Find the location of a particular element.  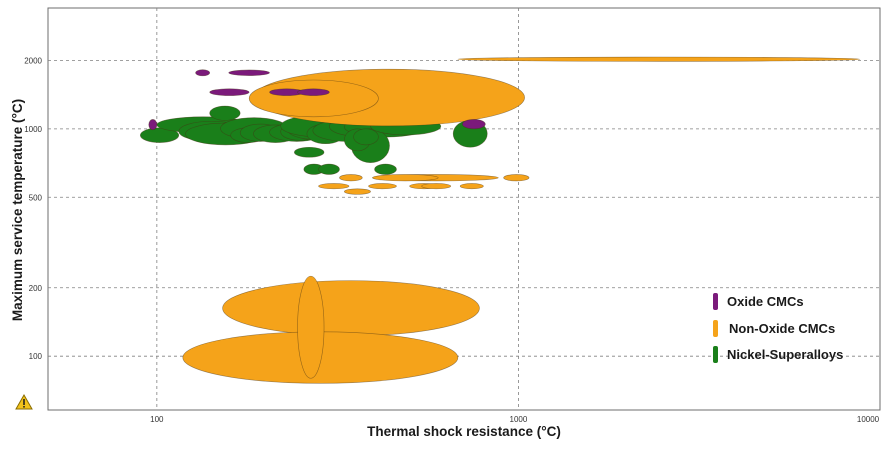

legend-swatch-nickel is located at coordinates (715, 354).